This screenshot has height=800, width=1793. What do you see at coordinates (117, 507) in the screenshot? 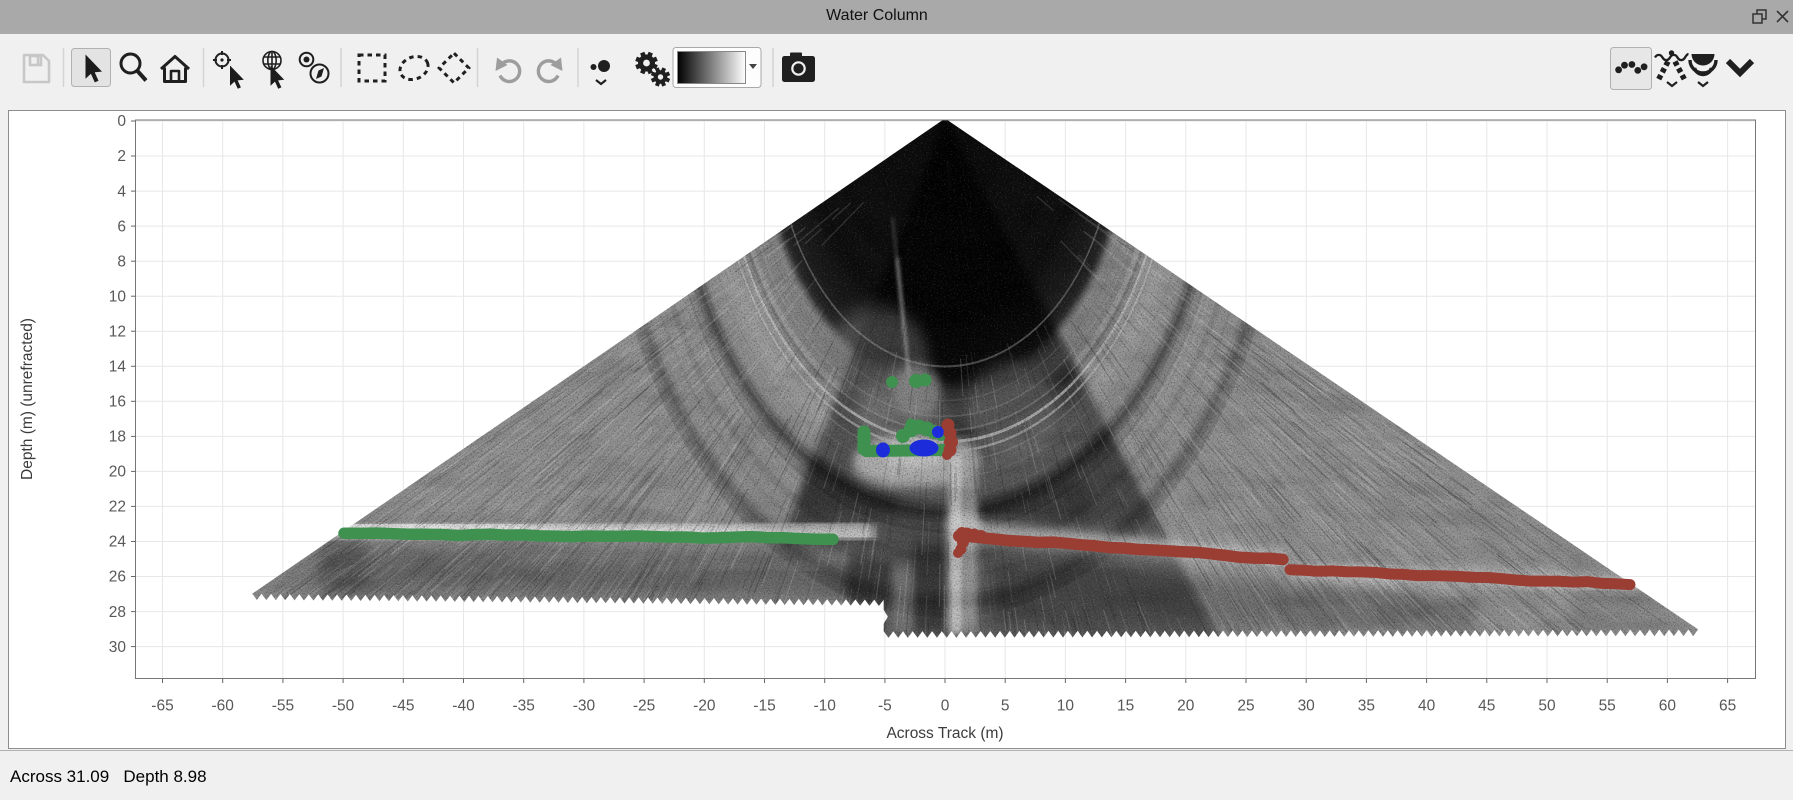
I see `svg-text: 22` at bounding box center [117, 507].